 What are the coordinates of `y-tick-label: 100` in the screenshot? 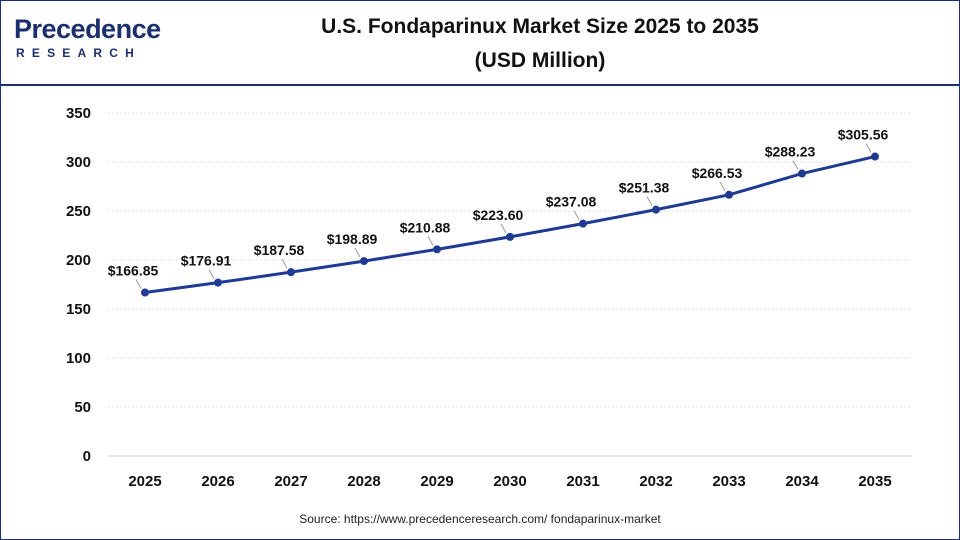 It's located at (78, 358).